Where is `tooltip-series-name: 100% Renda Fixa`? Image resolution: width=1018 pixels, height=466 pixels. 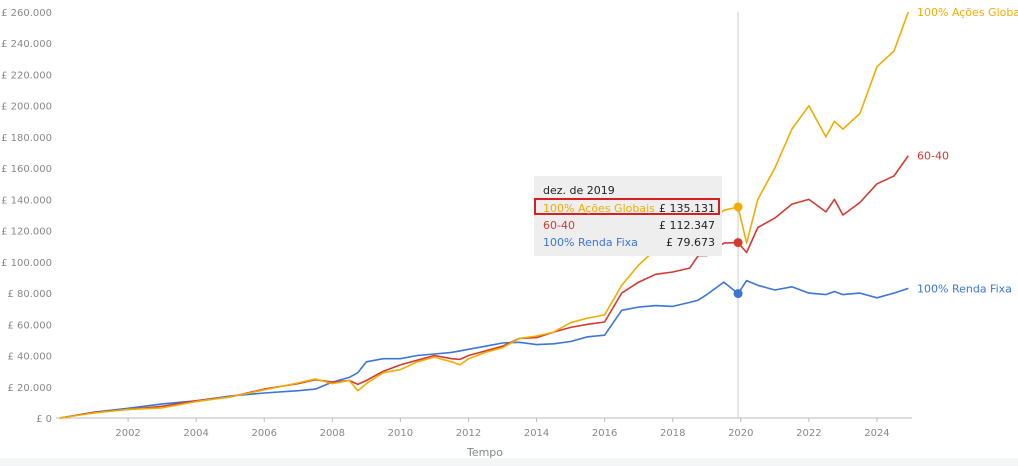 tooltip-series-name: 100% Renda Fixa is located at coordinates (590, 242).